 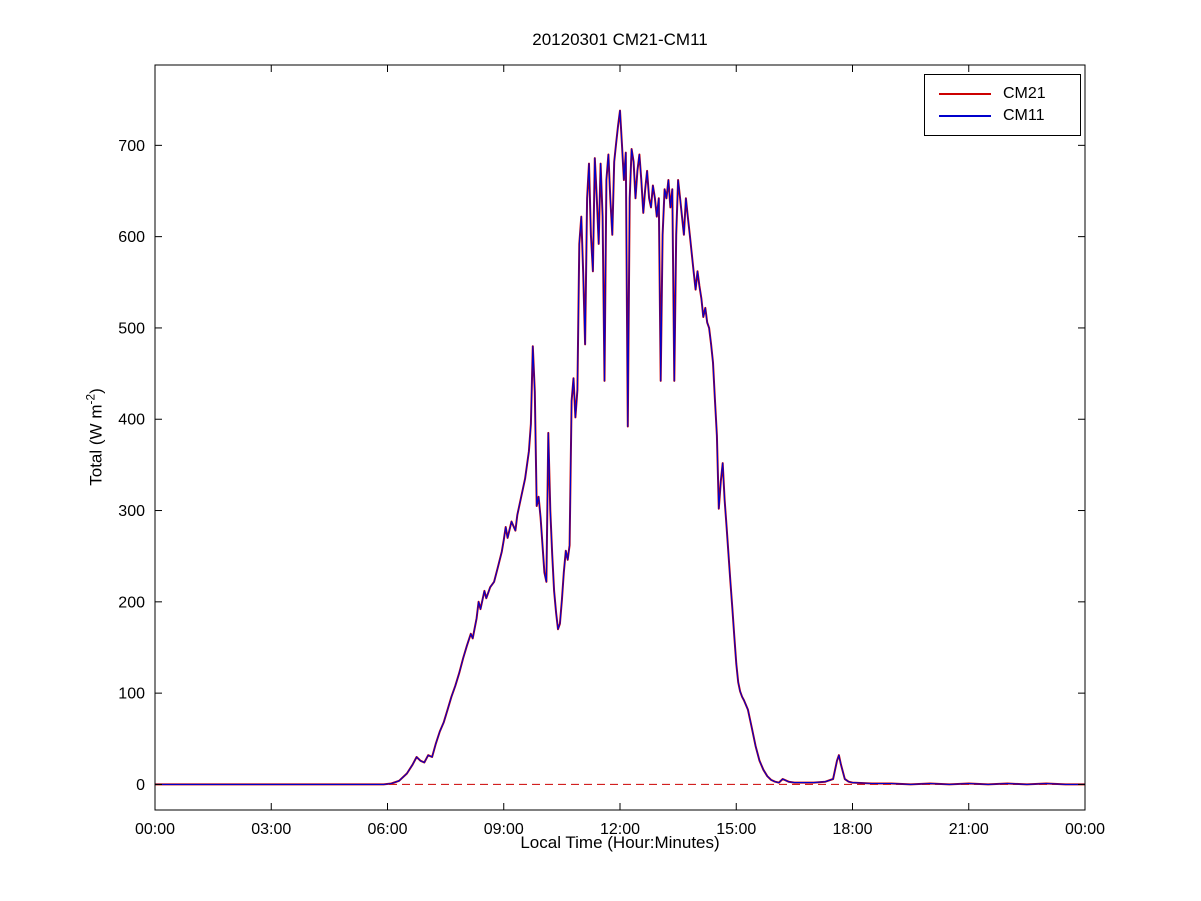 What do you see at coordinates (1002, 94) in the screenshot?
I see `legend-entry-cm21: CM21` at bounding box center [1002, 94].